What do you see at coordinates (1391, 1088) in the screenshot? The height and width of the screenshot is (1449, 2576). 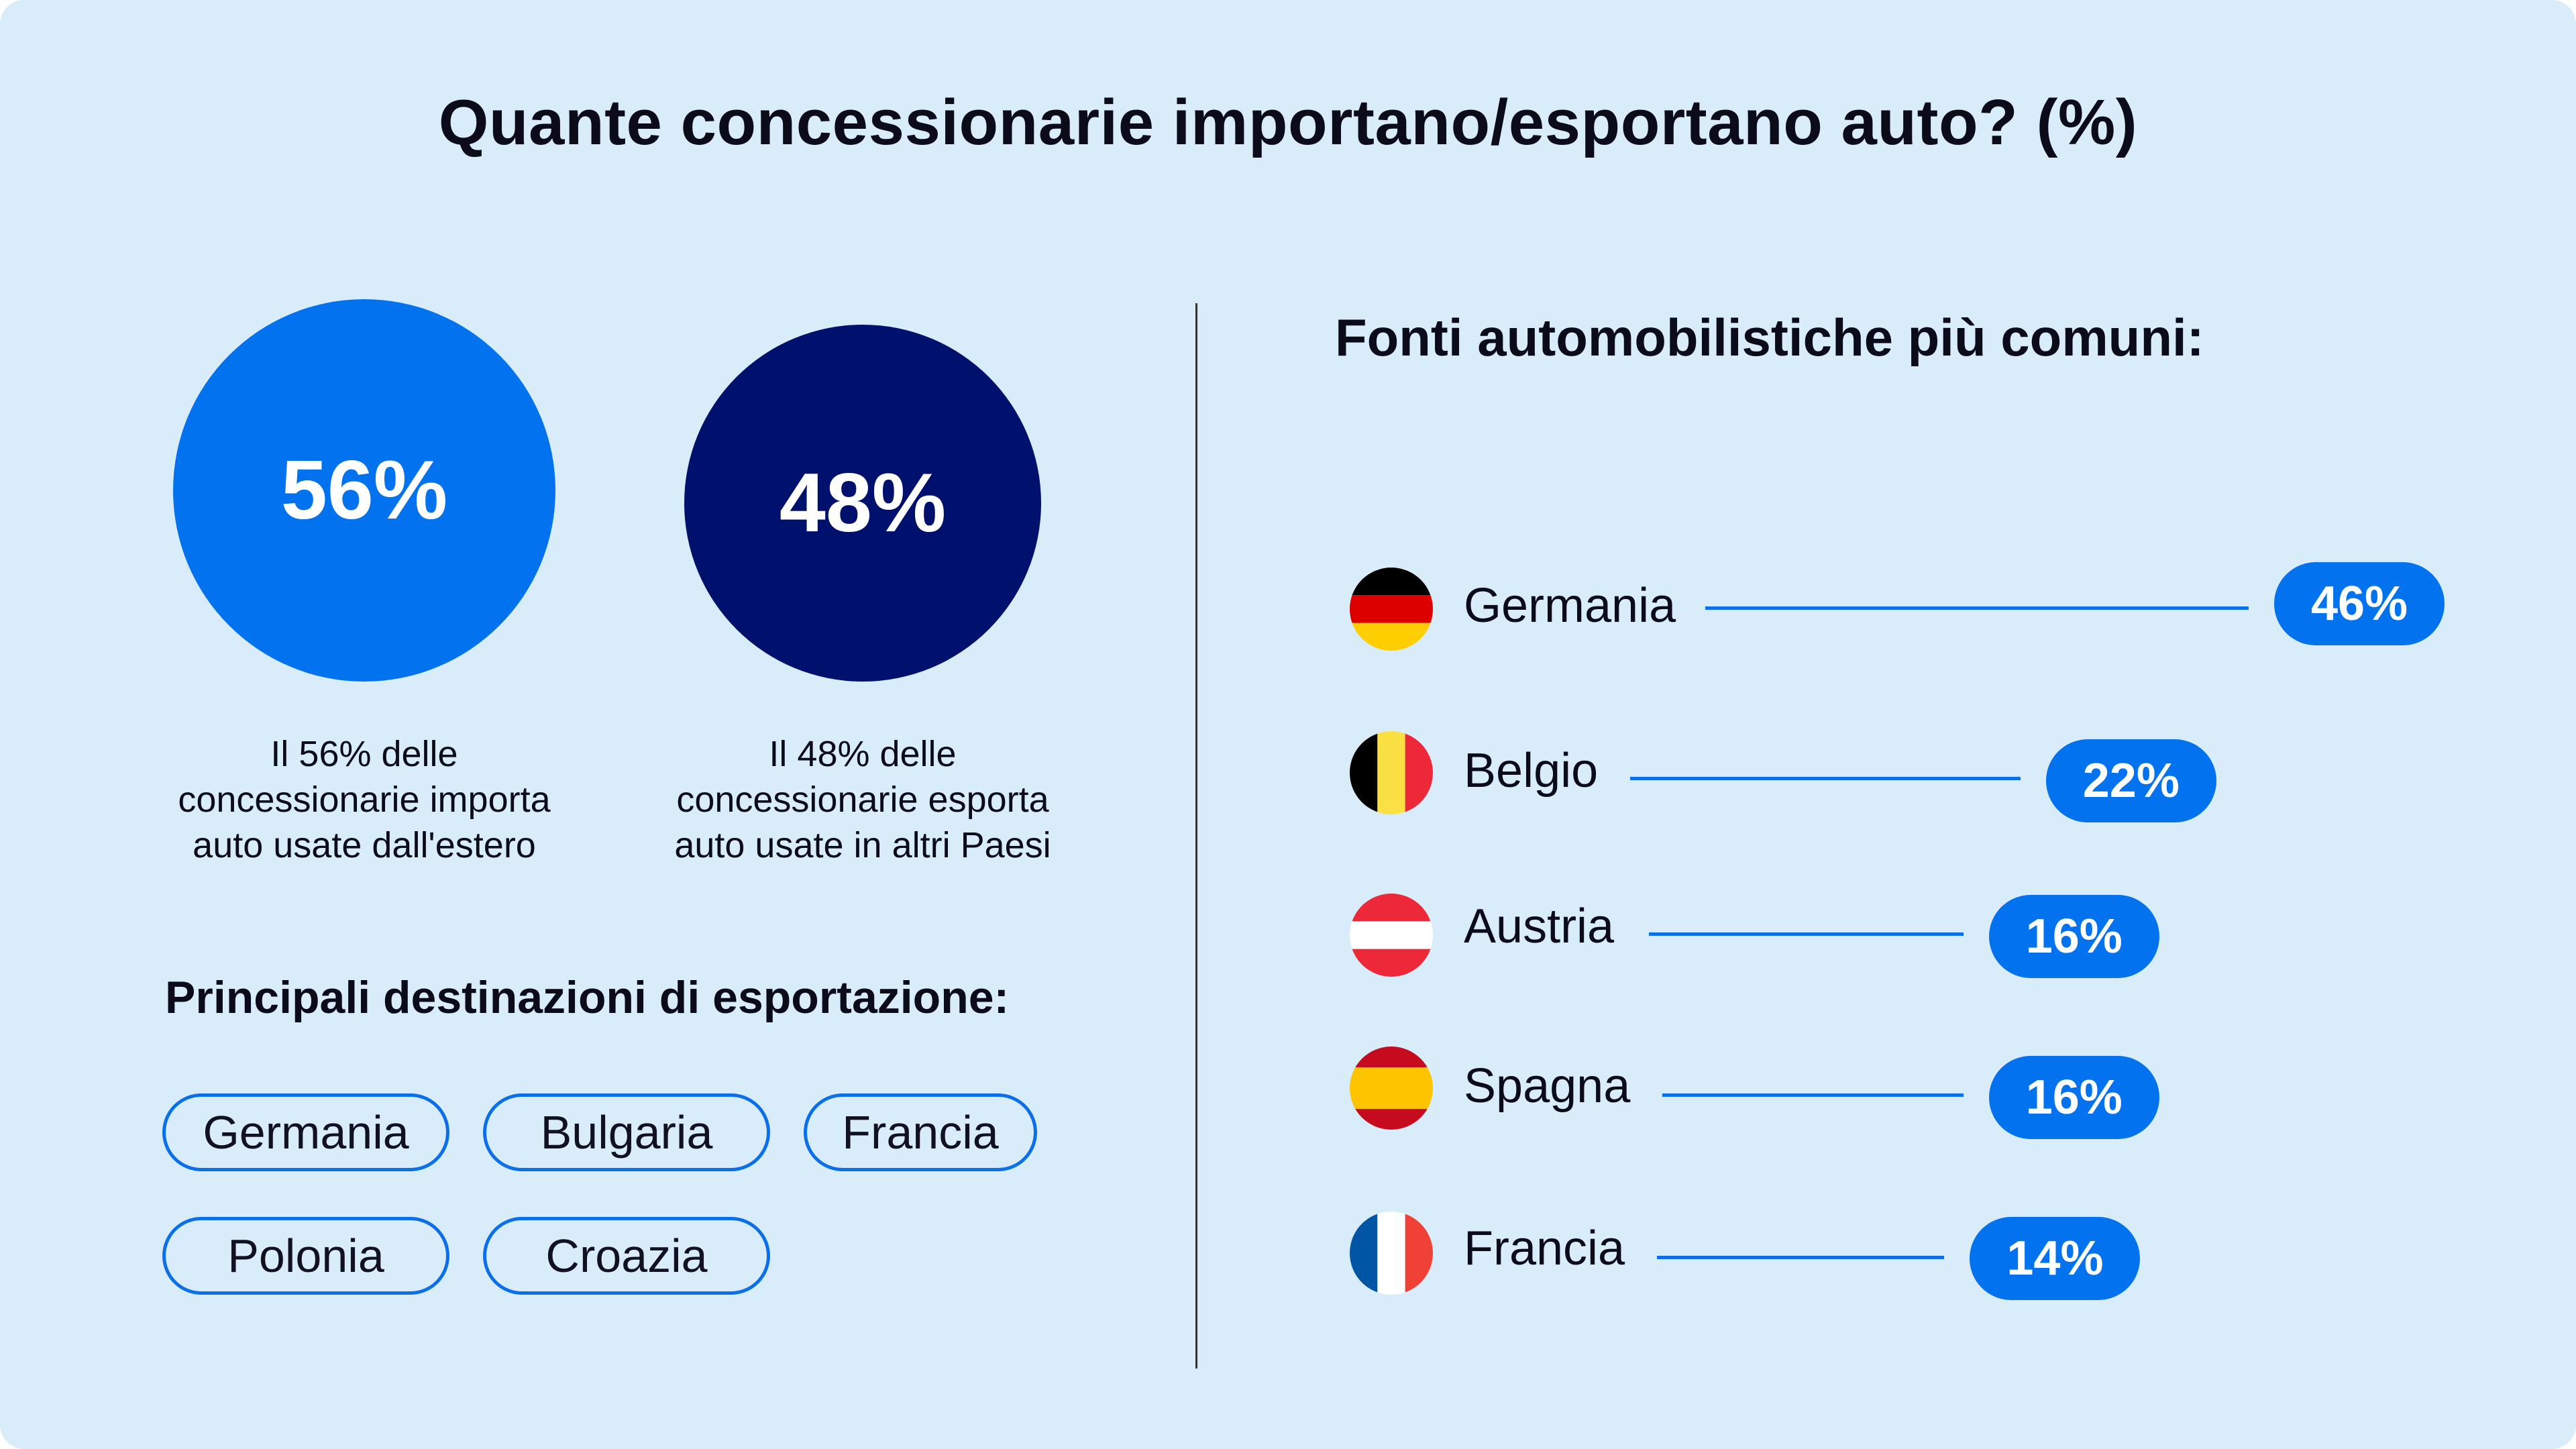 I see `spain-flag-icon` at bounding box center [1391, 1088].